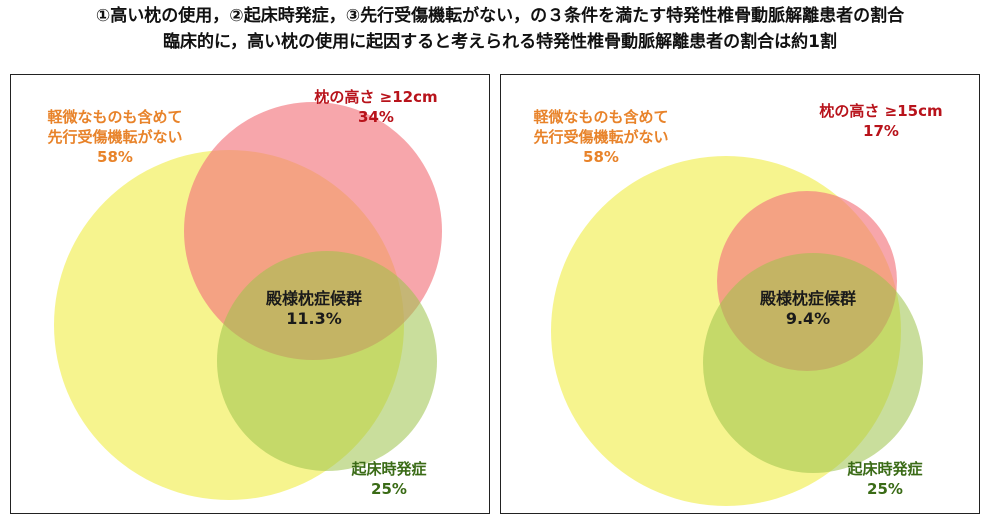 This screenshot has width=1000, height=526. What do you see at coordinates (376, 107) in the screenshot?
I see `label-pillow-height: 枕の高さ ≥12cm 34%` at bounding box center [376, 107].